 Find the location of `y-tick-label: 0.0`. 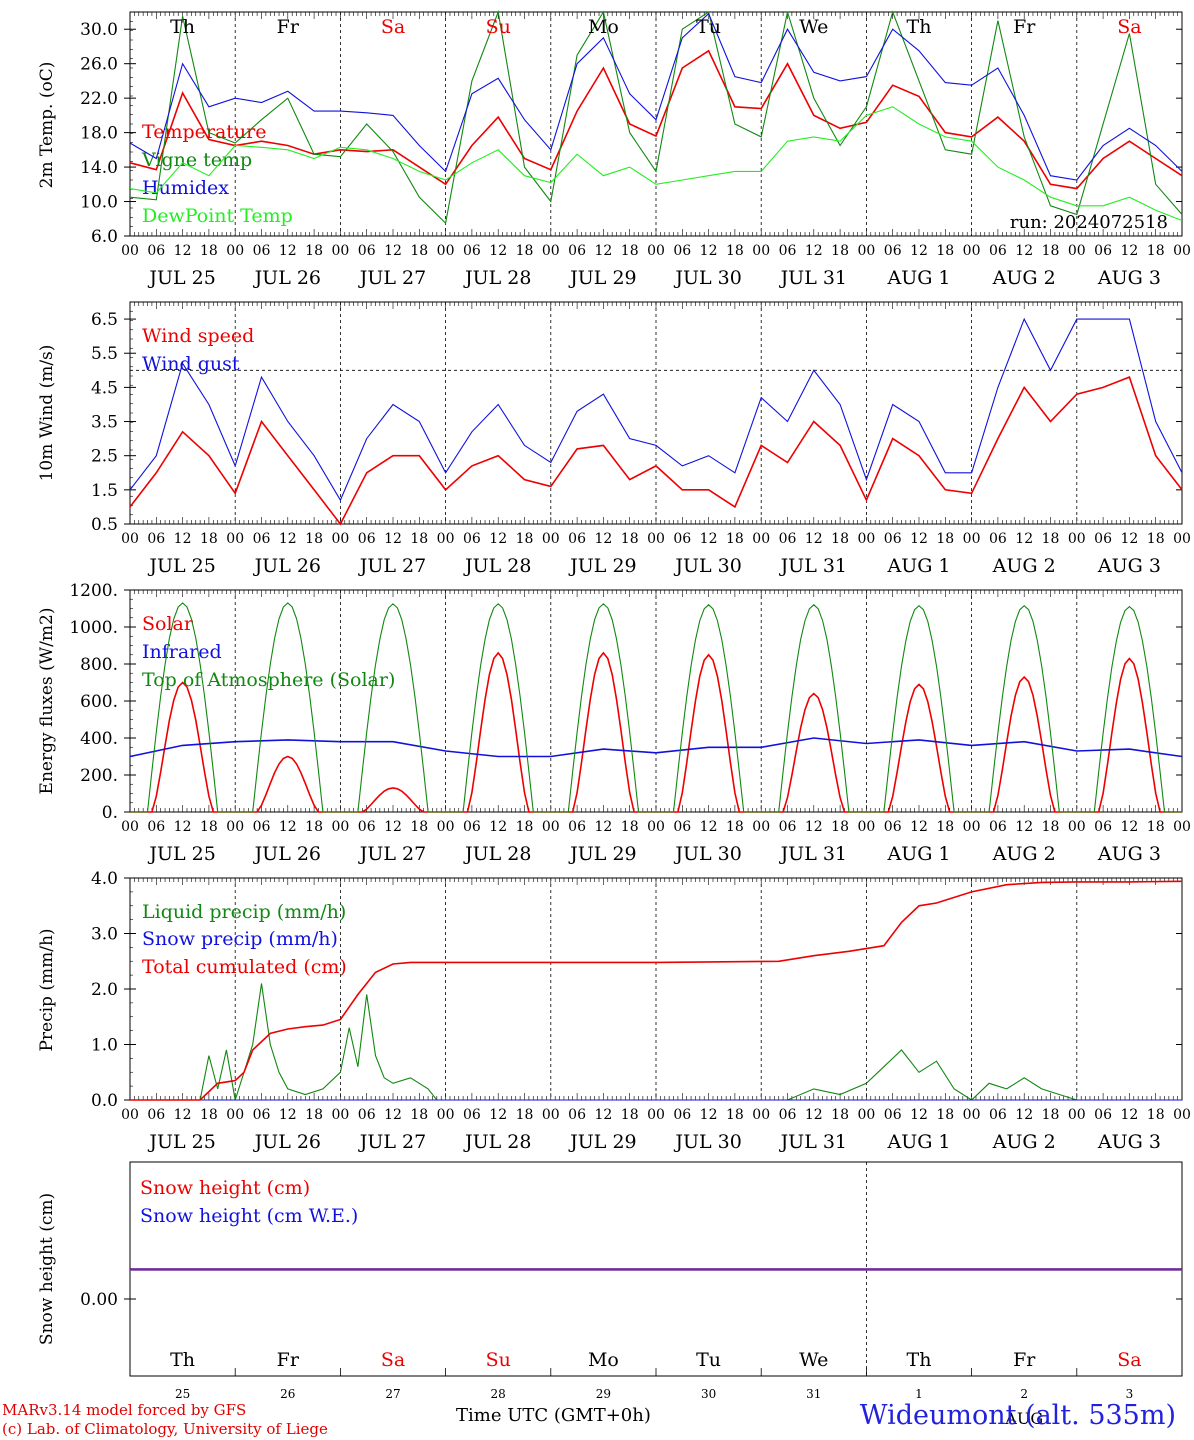

y-tick-label: 0.0 is located at coordinates (104, 1101).